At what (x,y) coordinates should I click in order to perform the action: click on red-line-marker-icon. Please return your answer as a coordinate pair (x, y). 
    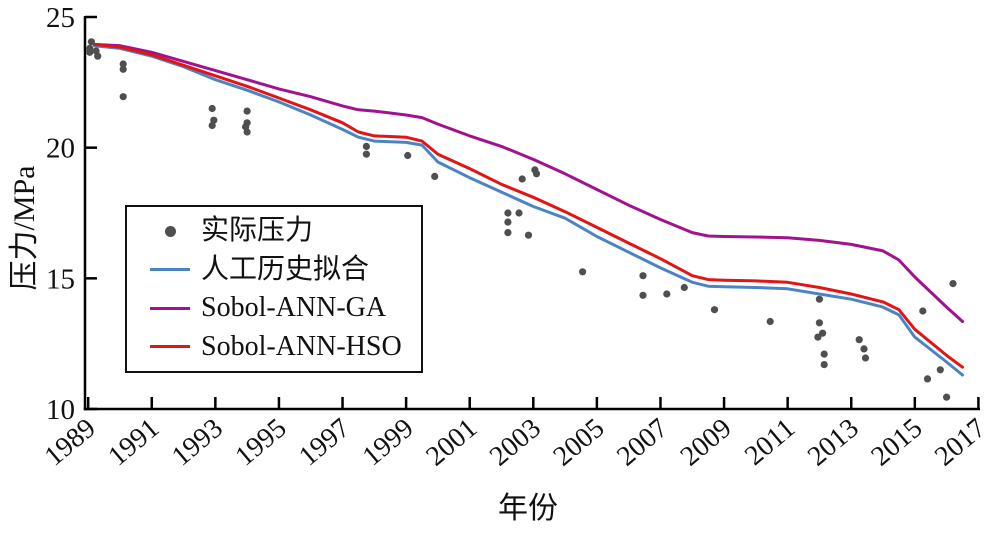
    Looking at the image, I should click on (170, 347).